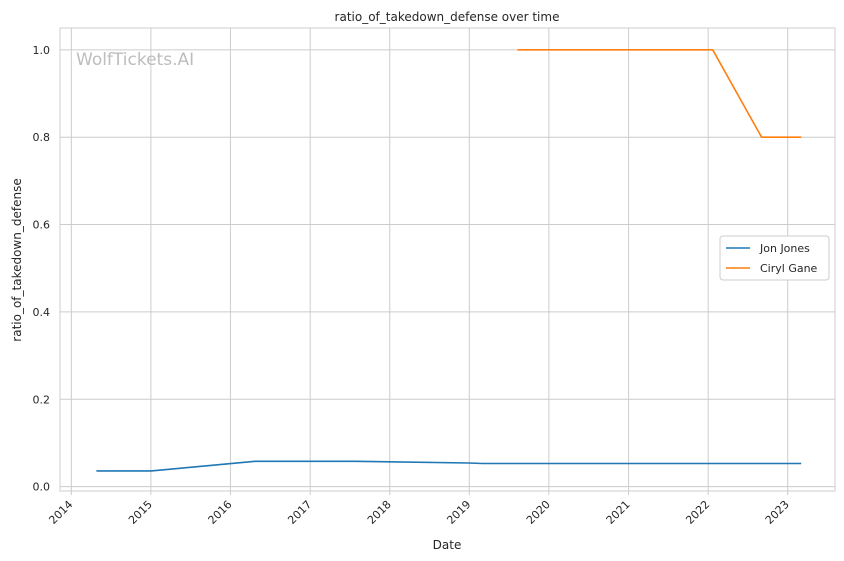  What do you see at coordinates (42, 312) in the screenshot?
I see `y-tick-label: 0.4` at bounding box center [42, 312].